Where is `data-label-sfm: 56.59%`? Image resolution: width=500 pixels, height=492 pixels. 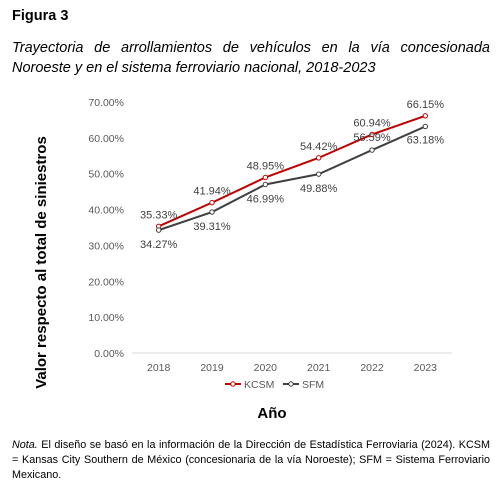 data-label-sfm: 56.59% is located at coordinates (372, 138).